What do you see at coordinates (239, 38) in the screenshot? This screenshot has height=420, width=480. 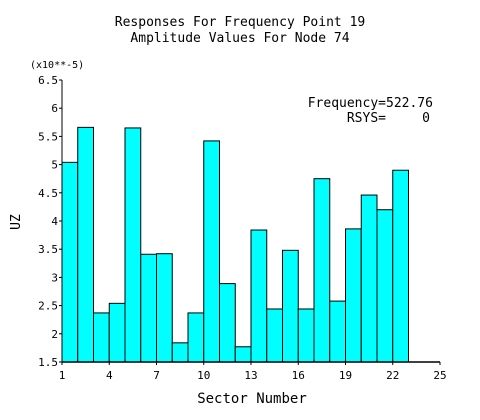 I see `chart-subtitle: Amplitude Values For Node 74` at bounding box center [239, 38].